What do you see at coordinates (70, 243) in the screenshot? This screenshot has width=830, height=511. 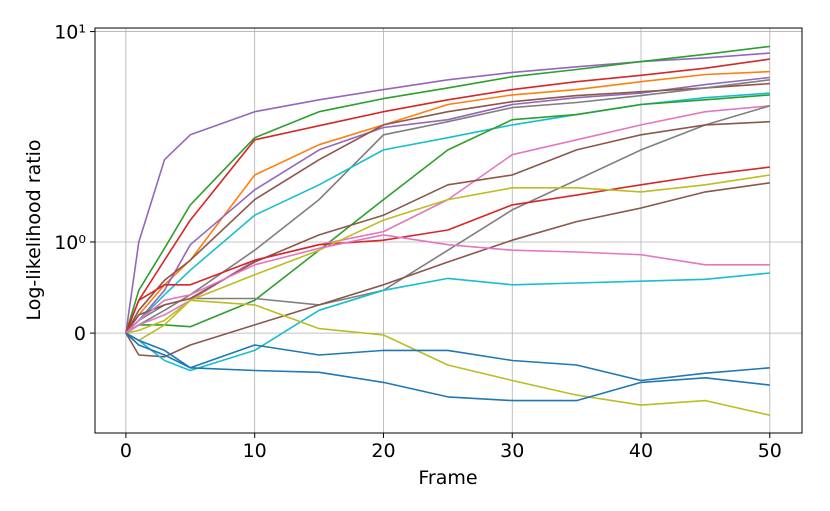 I see `y-tick-label: 10⁰` at bounding box center [70, 243].